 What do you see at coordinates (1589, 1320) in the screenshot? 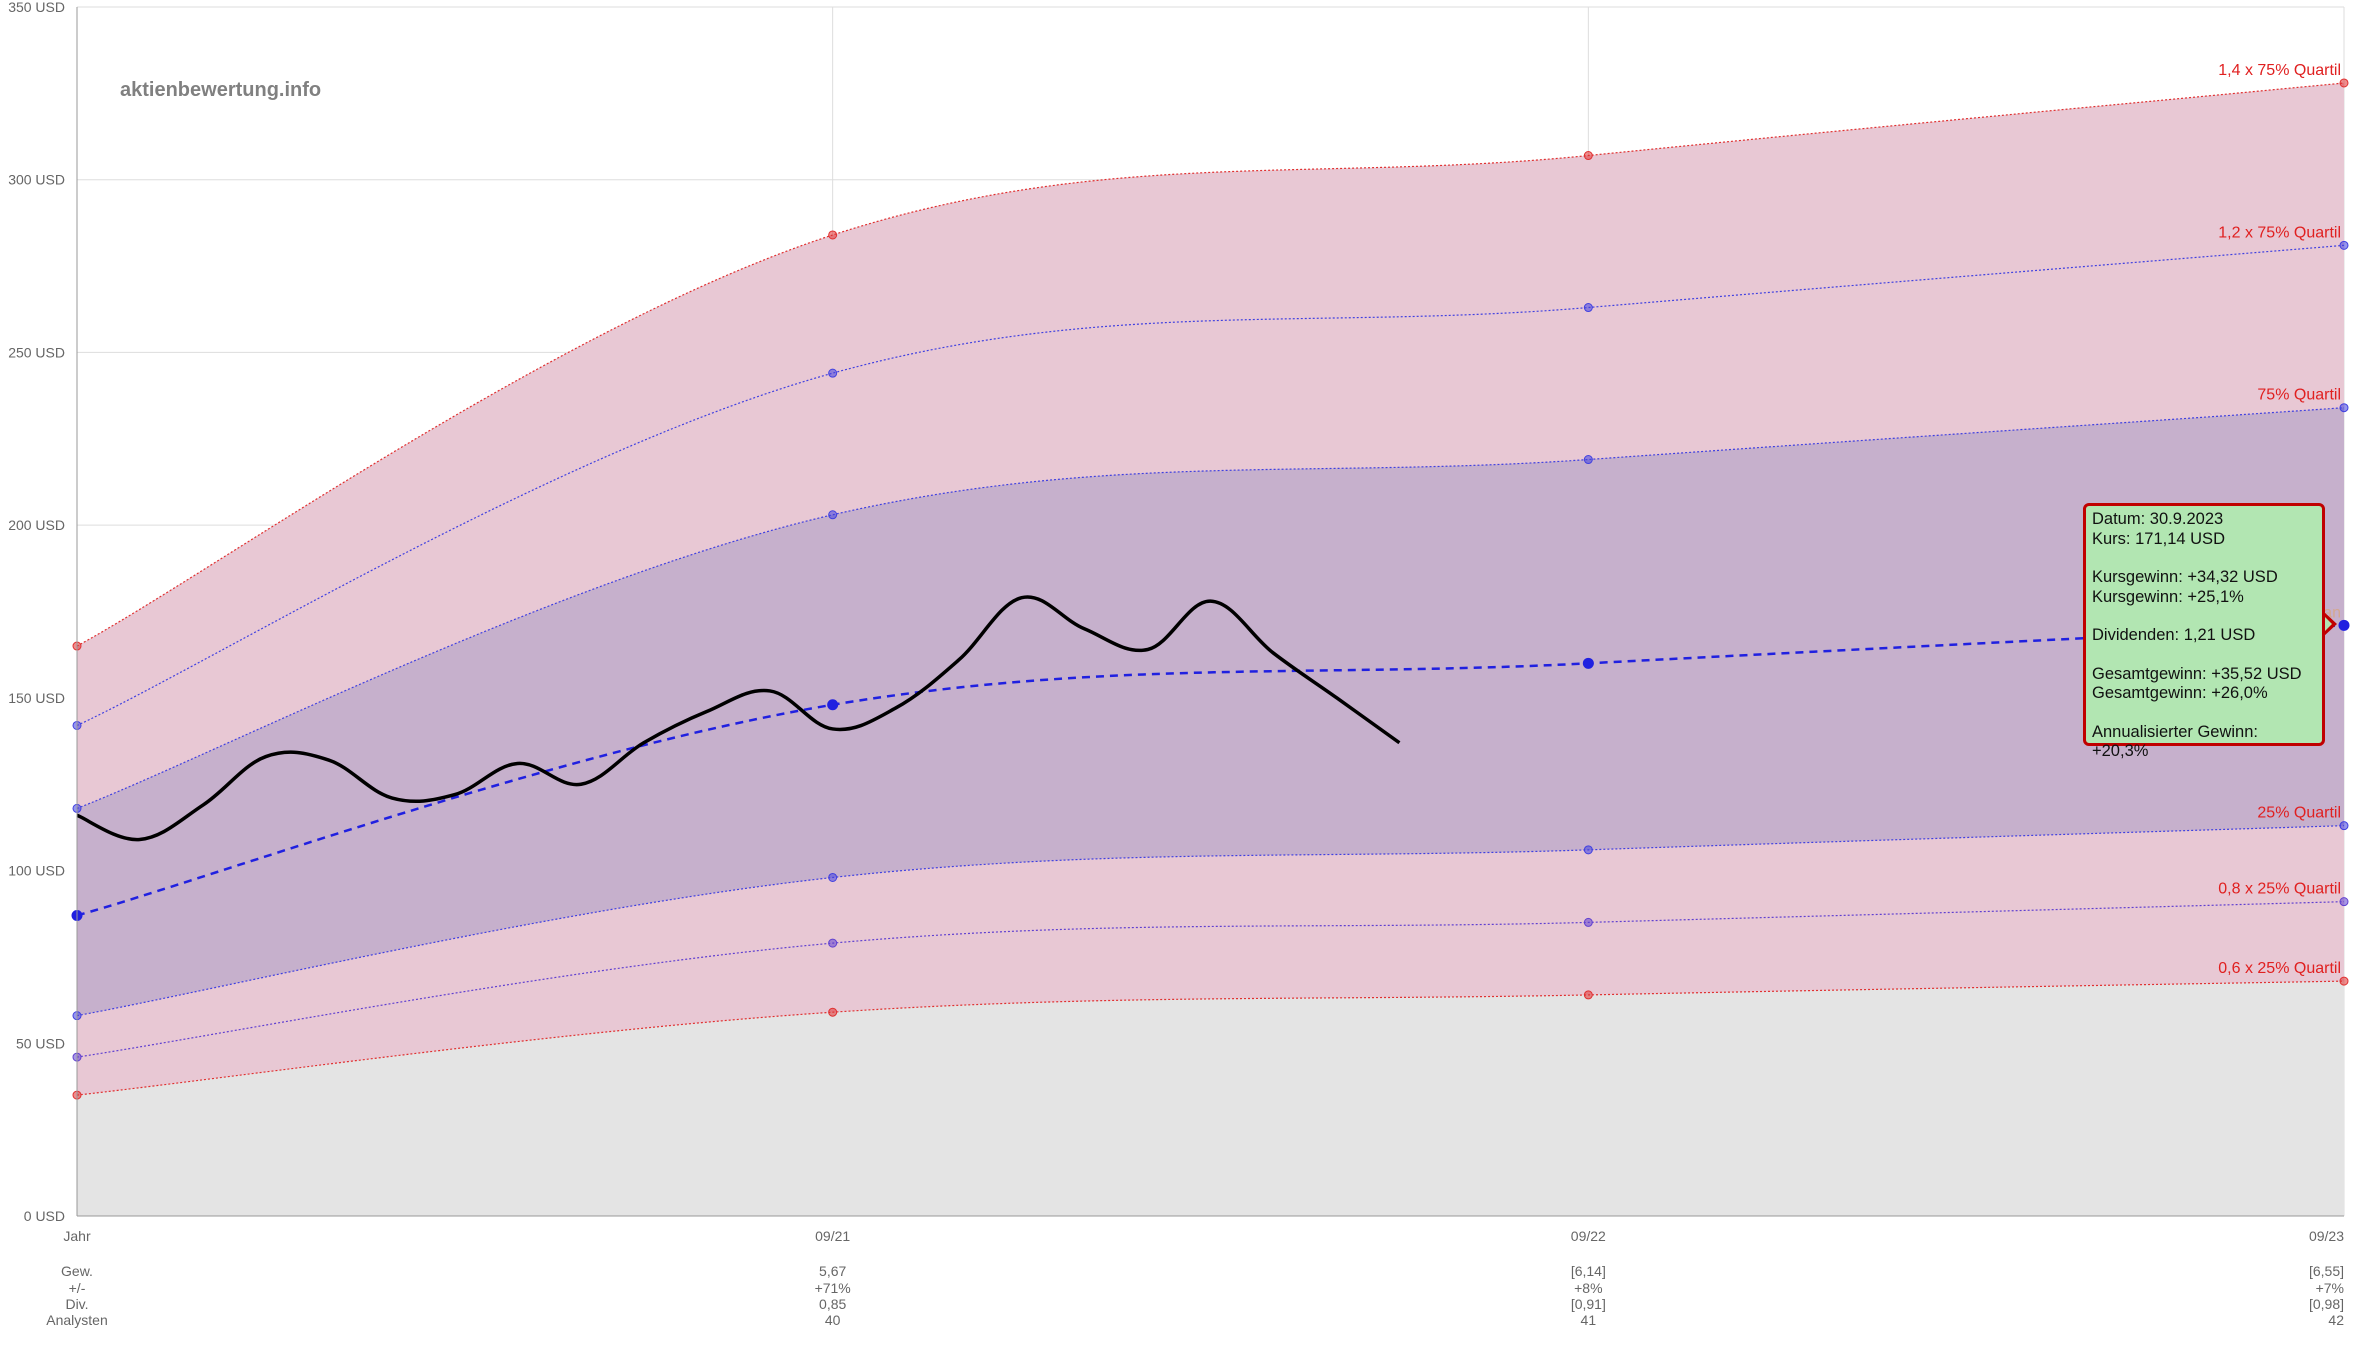
I see `table-cell: 41` at bounding box center [1589, 1320].